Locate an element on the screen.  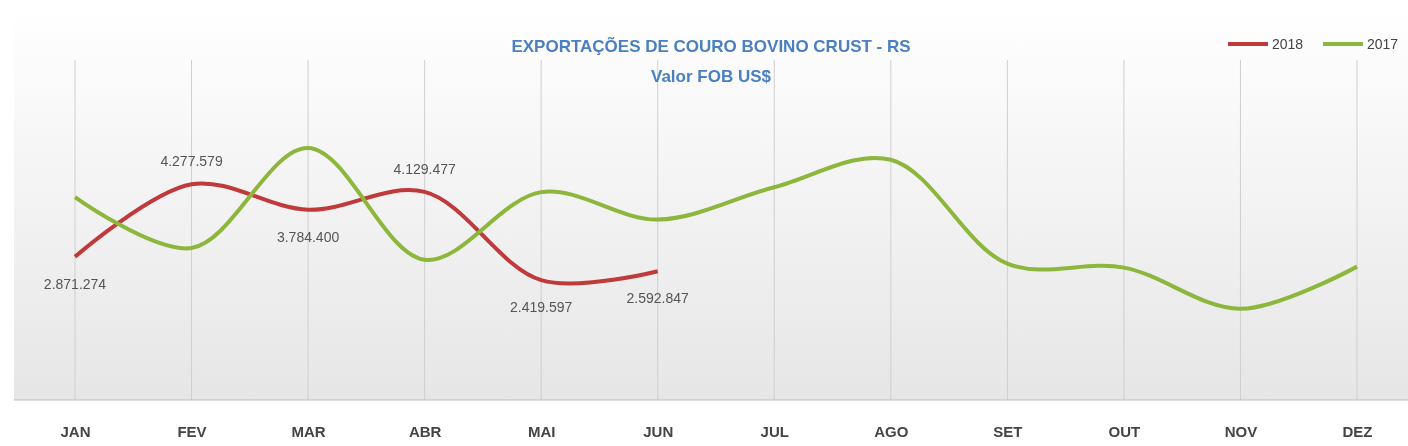
data-label: 4.129.477 is located at coordinates (424, 168).